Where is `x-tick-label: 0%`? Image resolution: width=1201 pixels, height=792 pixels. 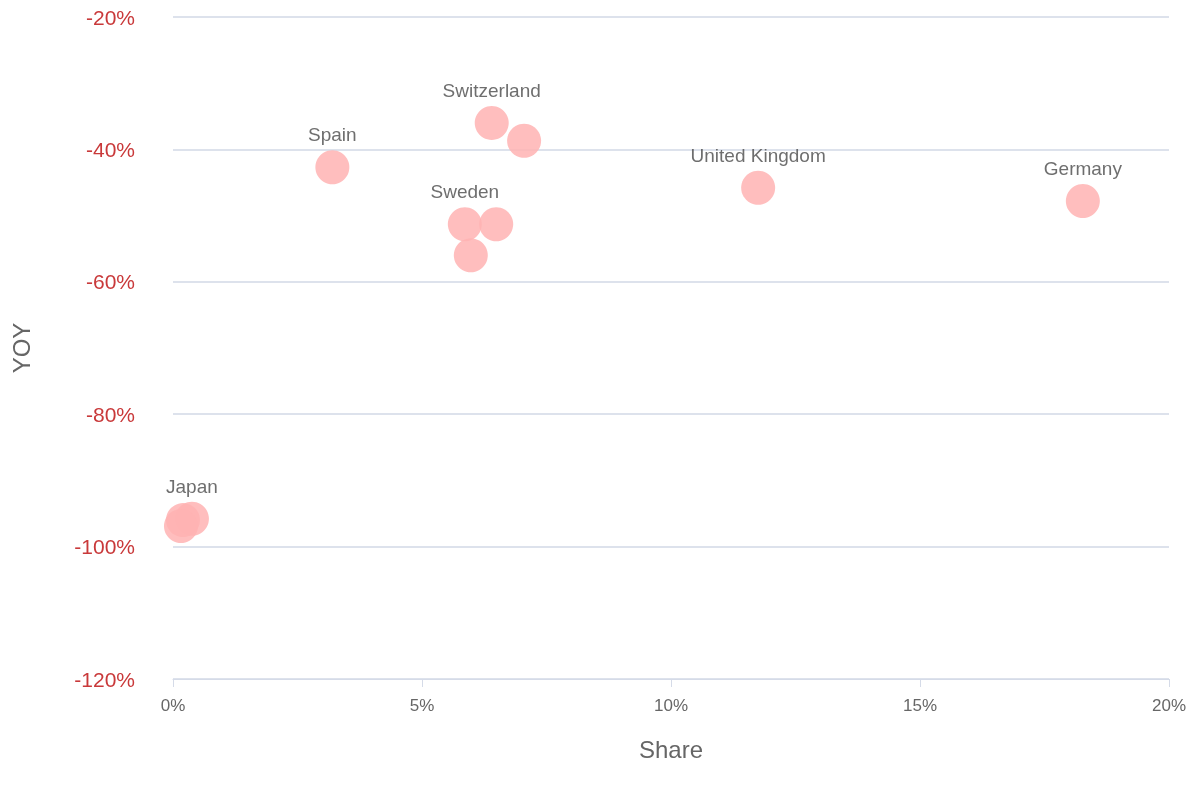 x-tick-label: 0% is located at coordinates (173, 705).